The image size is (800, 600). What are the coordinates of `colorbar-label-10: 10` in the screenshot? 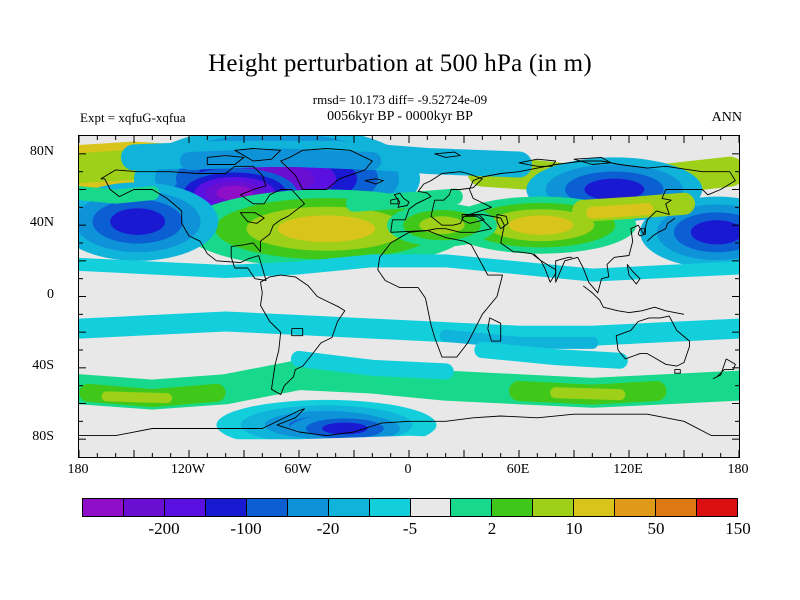 It's located at (574, 528).